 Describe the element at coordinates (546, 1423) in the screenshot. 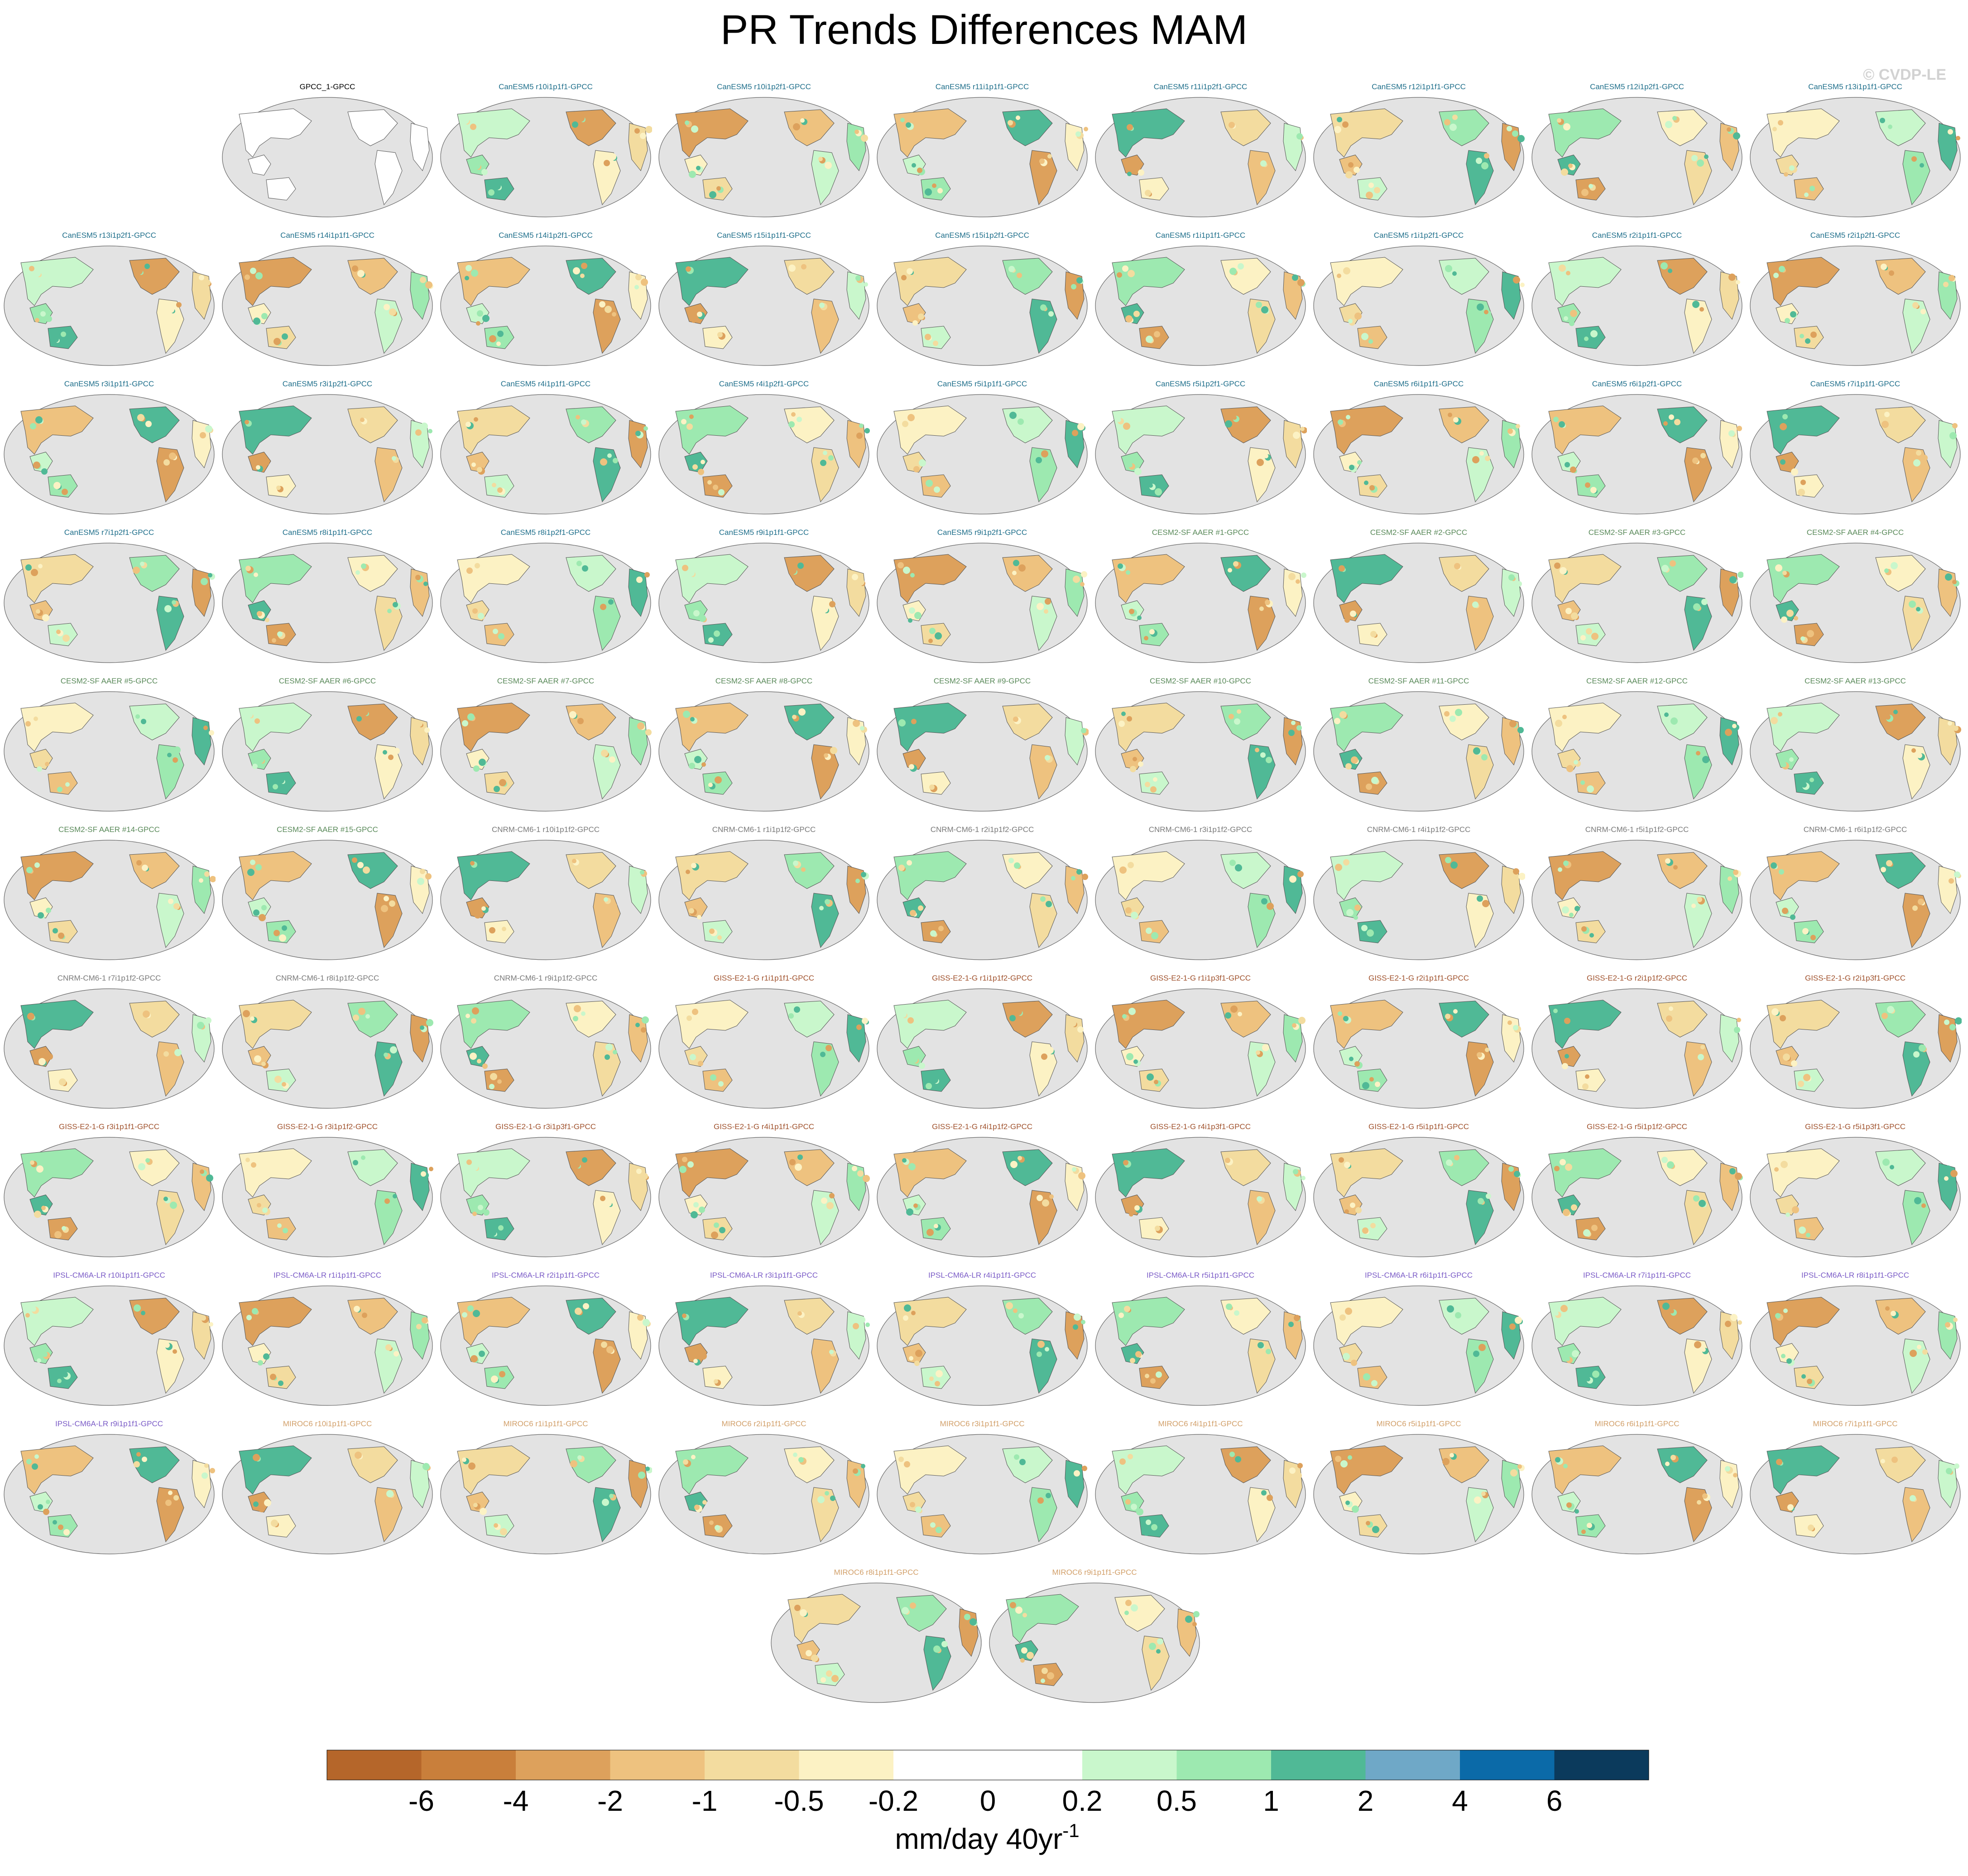

I see `panel-title: MIROC6 r1i1p1f1-GPCC` at that location.